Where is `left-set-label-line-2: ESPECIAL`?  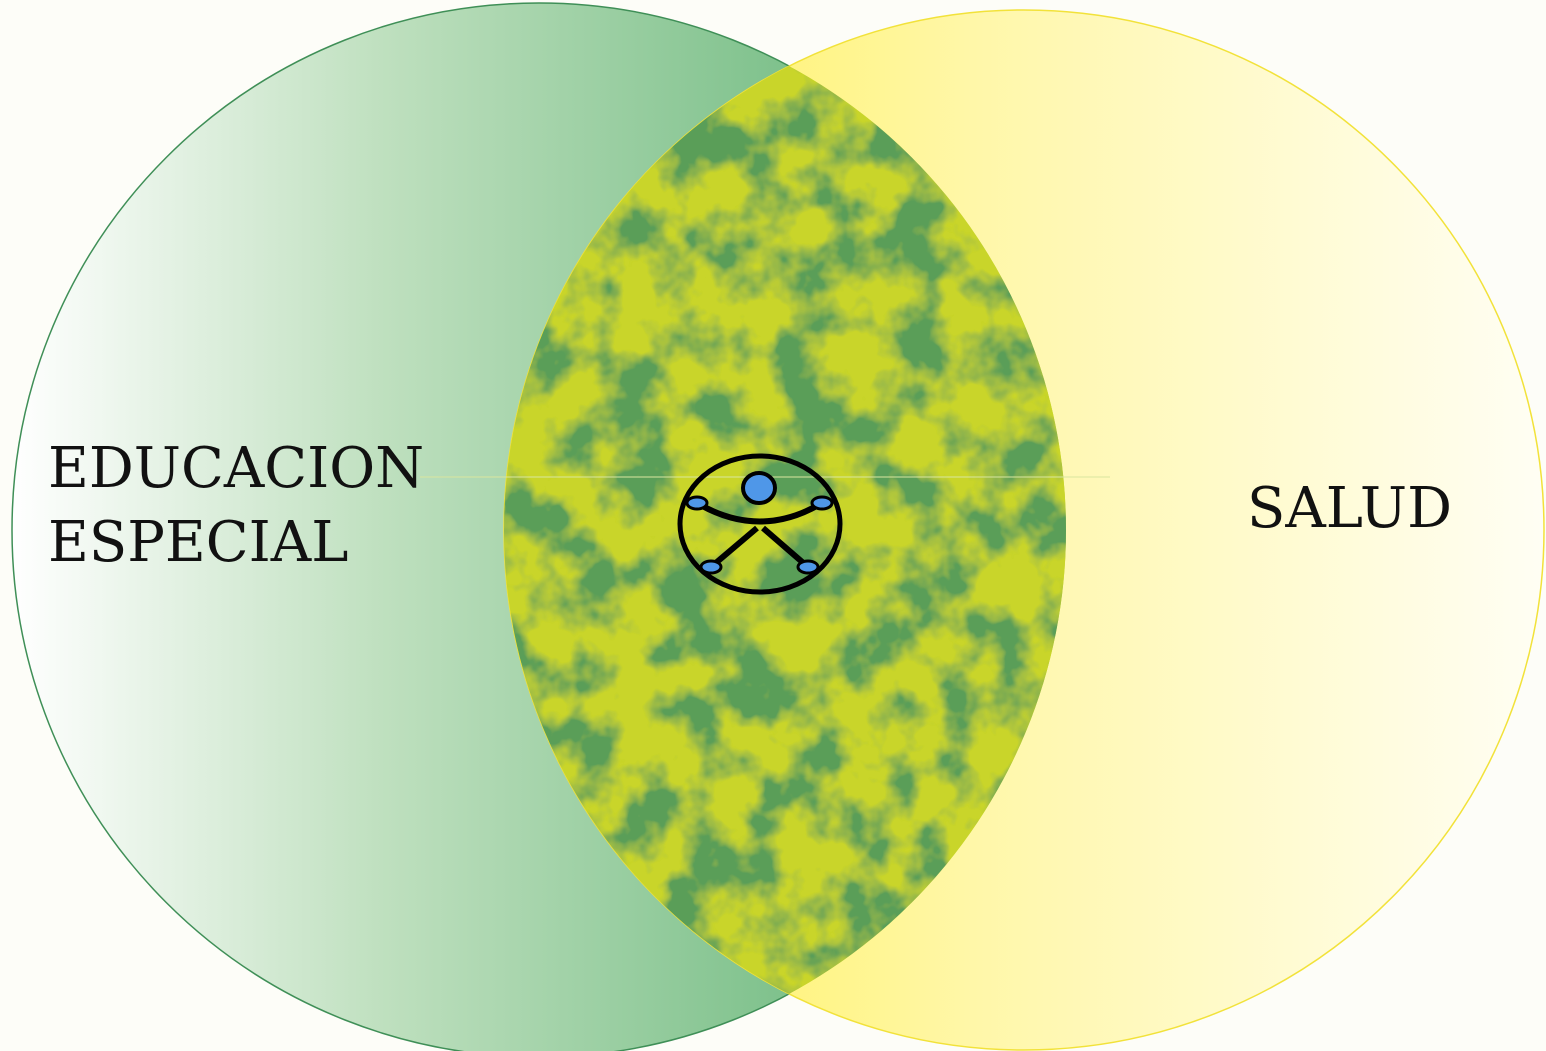
left-set-label-line-2: ESPECIAL is located at coordinates (198, 542).